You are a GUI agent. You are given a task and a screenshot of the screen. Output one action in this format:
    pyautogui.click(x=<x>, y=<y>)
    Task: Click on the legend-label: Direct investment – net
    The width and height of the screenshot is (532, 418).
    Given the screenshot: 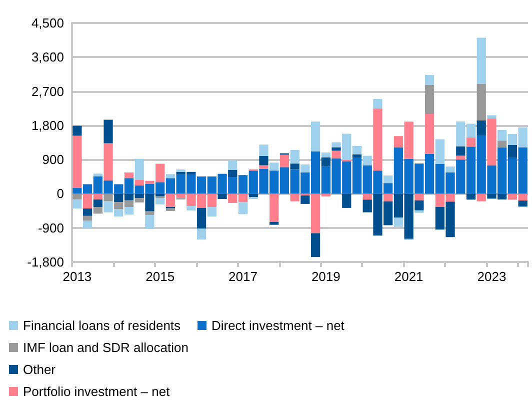 What is the action you would take?
    pyautogui.click(x=278, y=325)
    